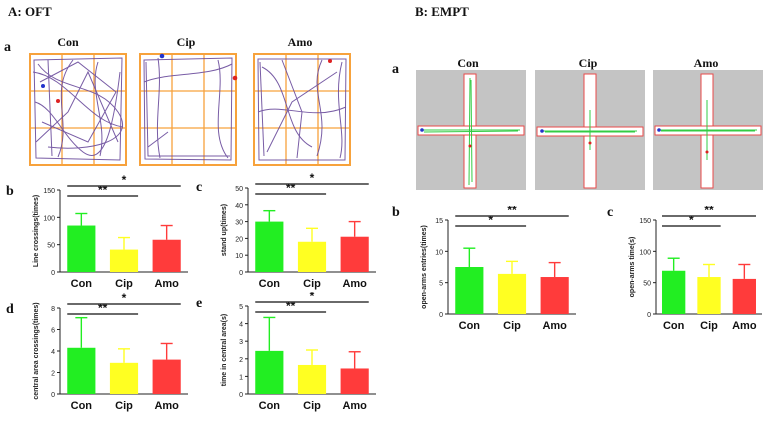  I want to click on oft-header-con: Con, so click(68, 42).